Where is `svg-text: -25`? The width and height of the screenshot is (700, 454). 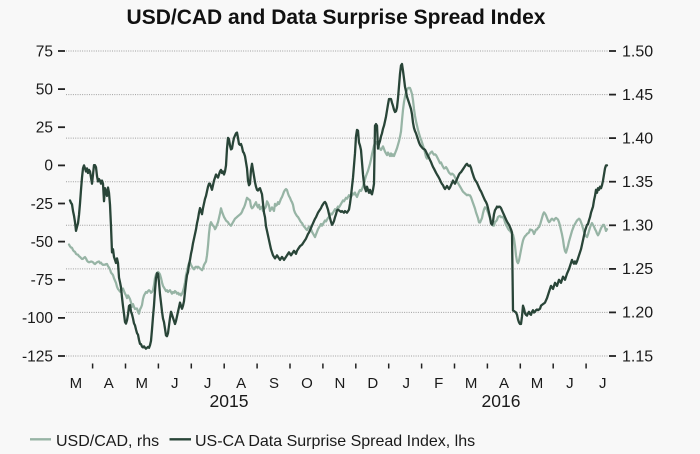
svg-text: -25 is located at coordinates (42, 204).